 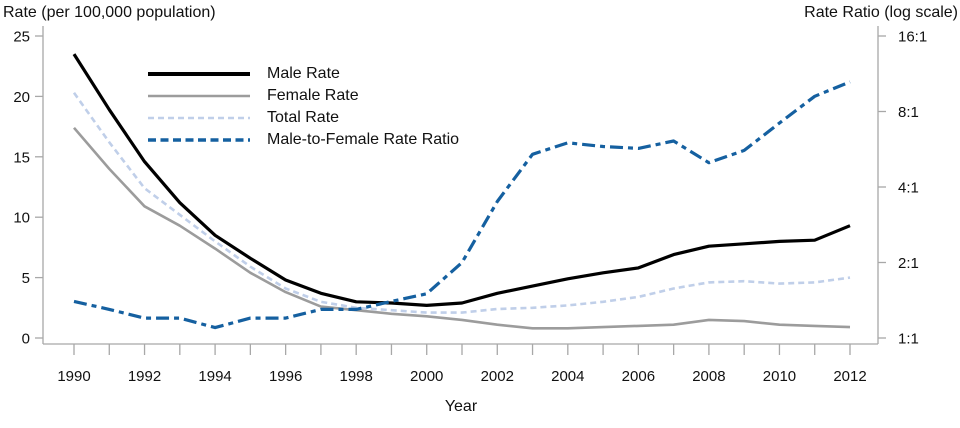 I want to click on x-tick-label: 1998, so click(x=355, y=376).